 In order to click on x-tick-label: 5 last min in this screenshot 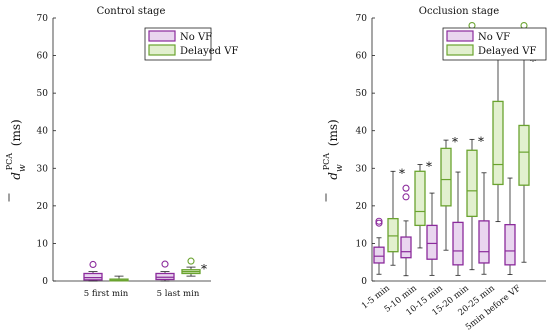, I will do `click(178, 294)`.